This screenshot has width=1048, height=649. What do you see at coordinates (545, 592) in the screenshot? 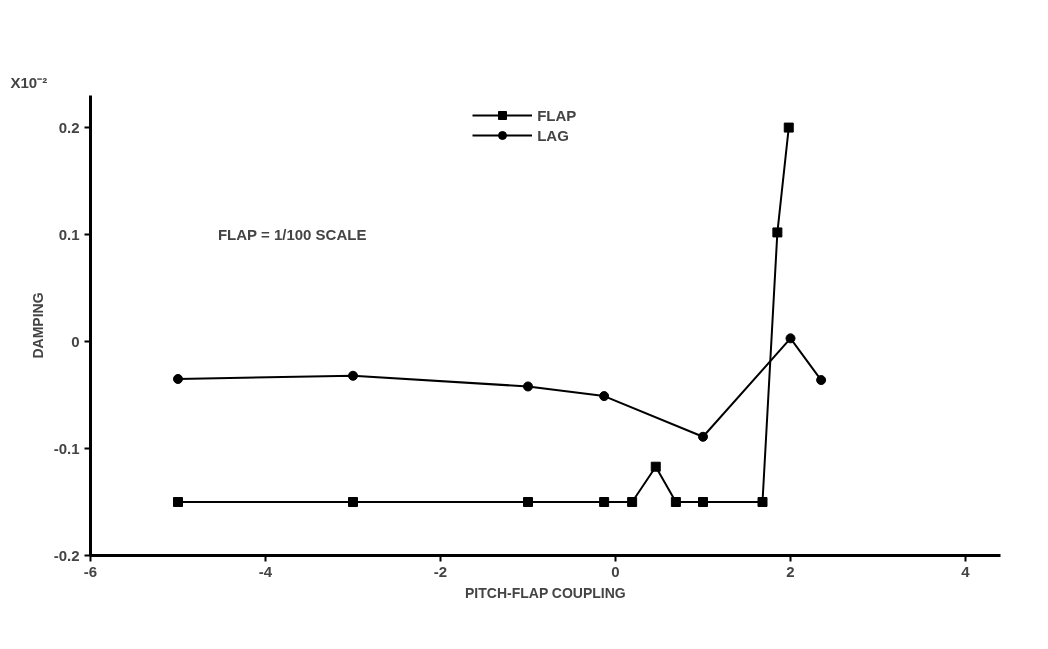
I see `x-axis-title: PITCH-FLAP COUPLING` at bounding box center [545, 592].